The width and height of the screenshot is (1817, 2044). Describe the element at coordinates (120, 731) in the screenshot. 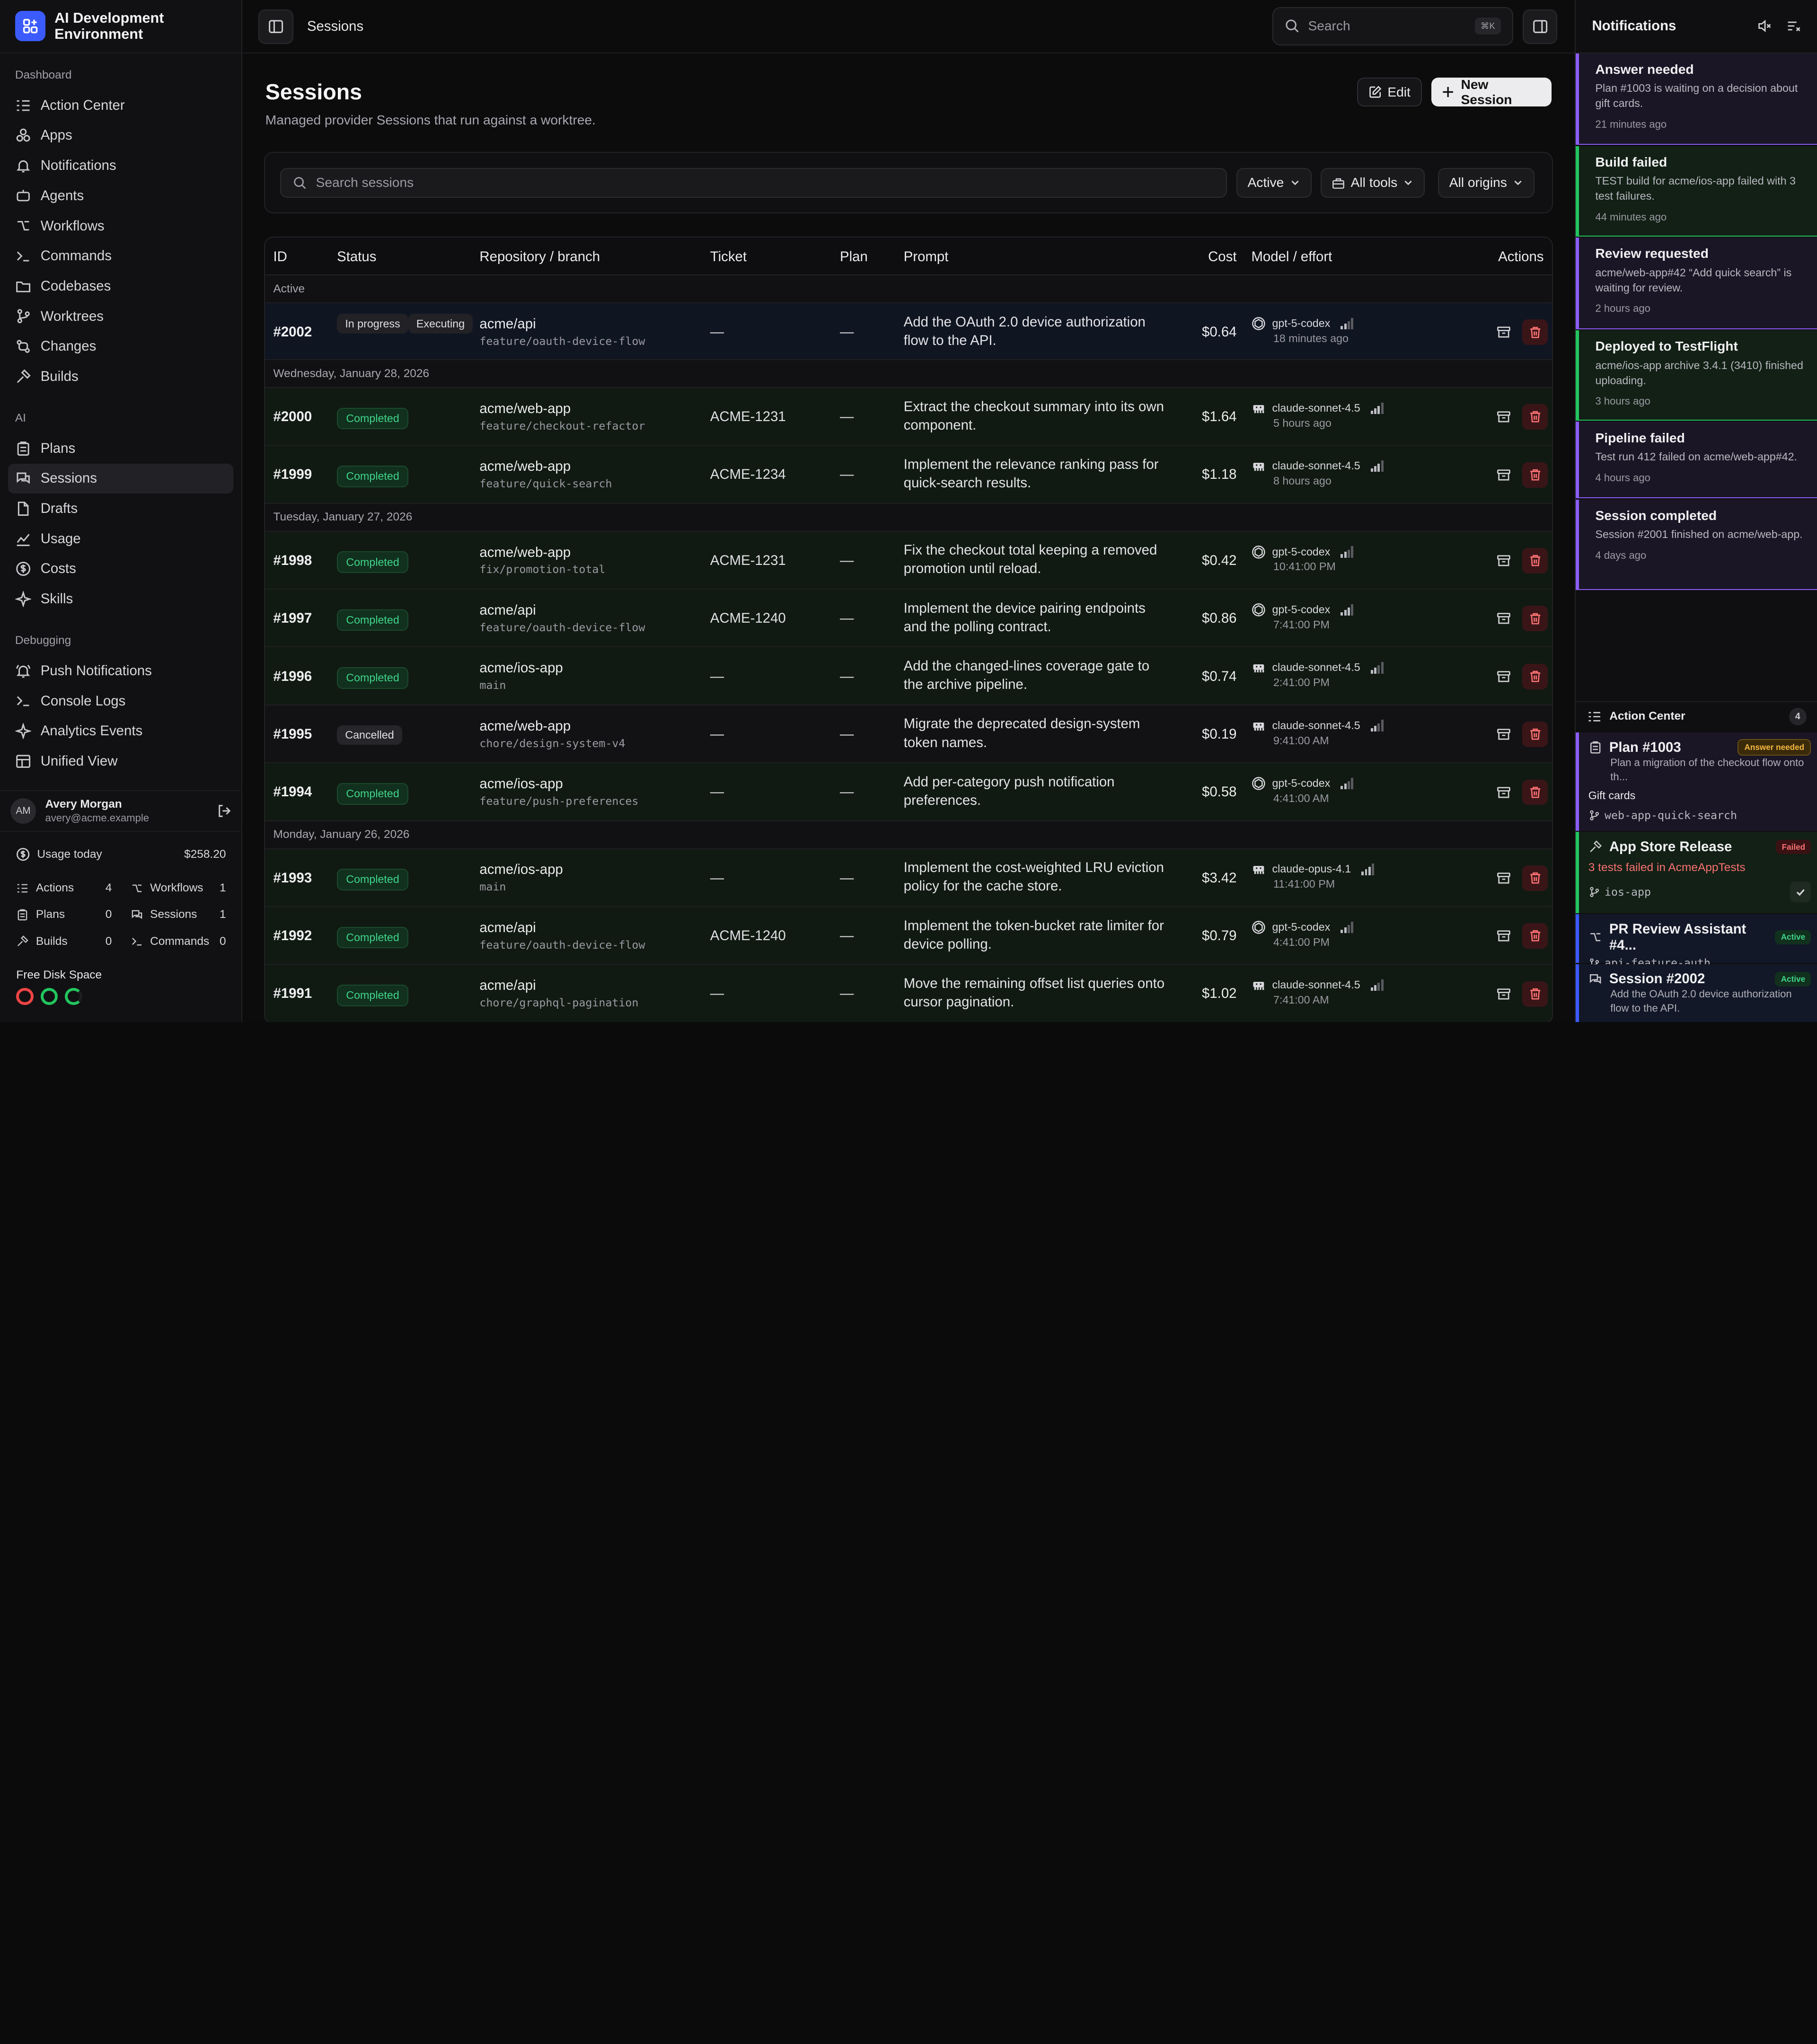

I see `sidebar-item-analytics-events: Analytics Events` at that location.